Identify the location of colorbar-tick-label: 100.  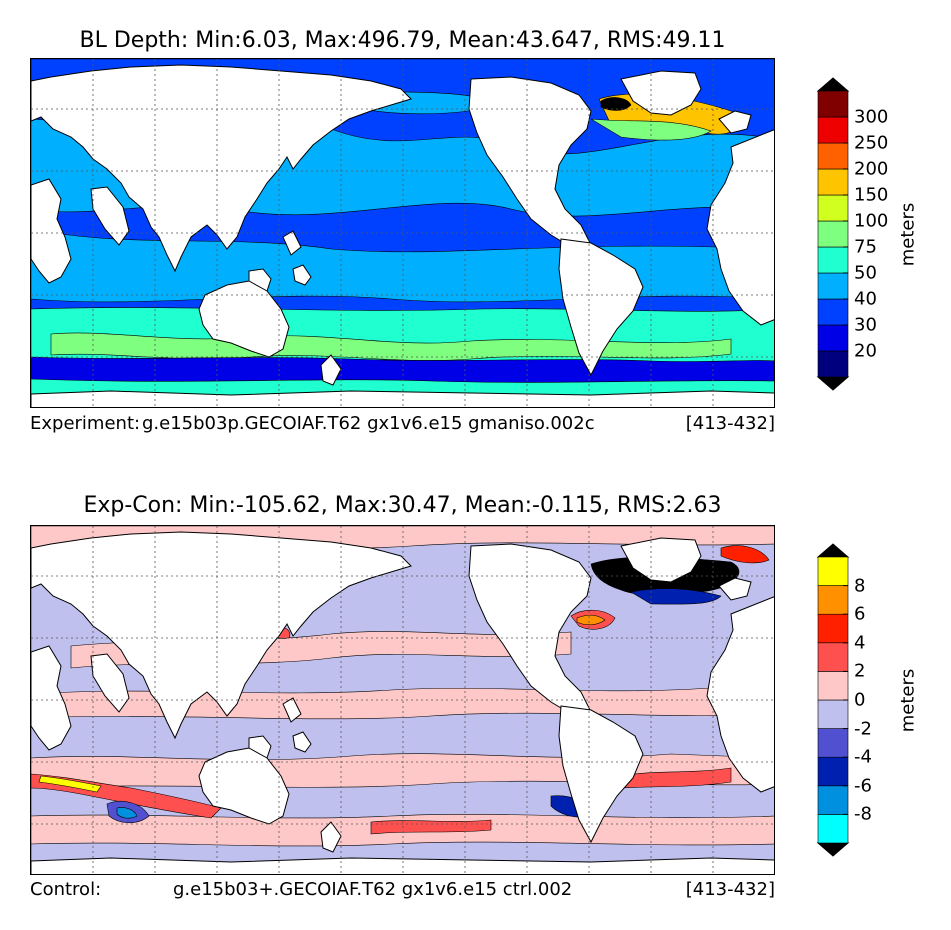
(871, 221).